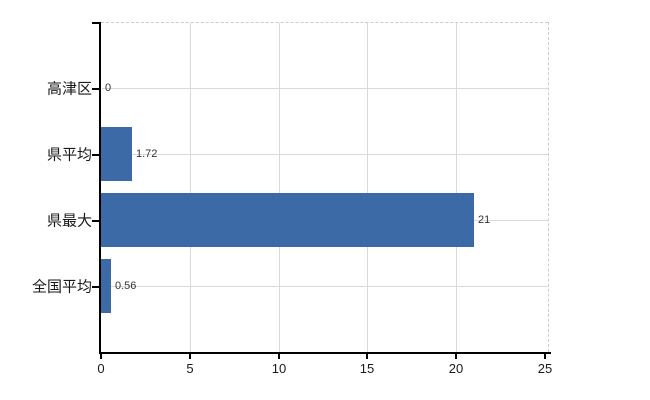 The height and width of the screenshot is (400, 650). I want to click on y-axis-line, so click(100, 188).